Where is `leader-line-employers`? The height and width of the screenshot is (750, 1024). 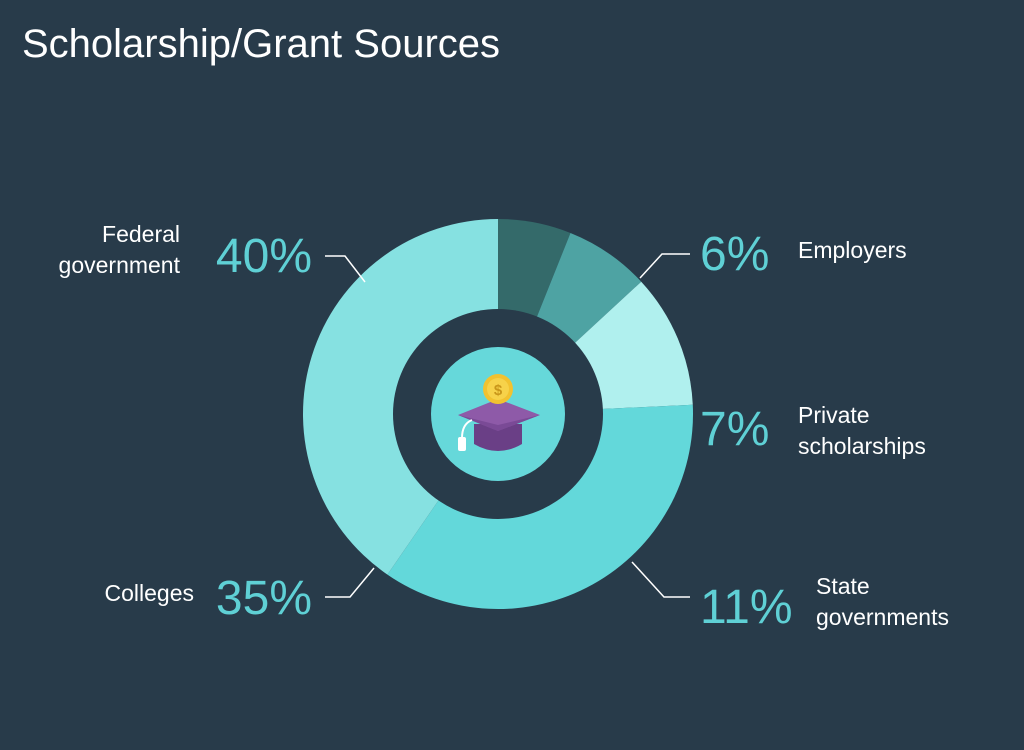
leader-line-employers is located at coordinates (664, 266).